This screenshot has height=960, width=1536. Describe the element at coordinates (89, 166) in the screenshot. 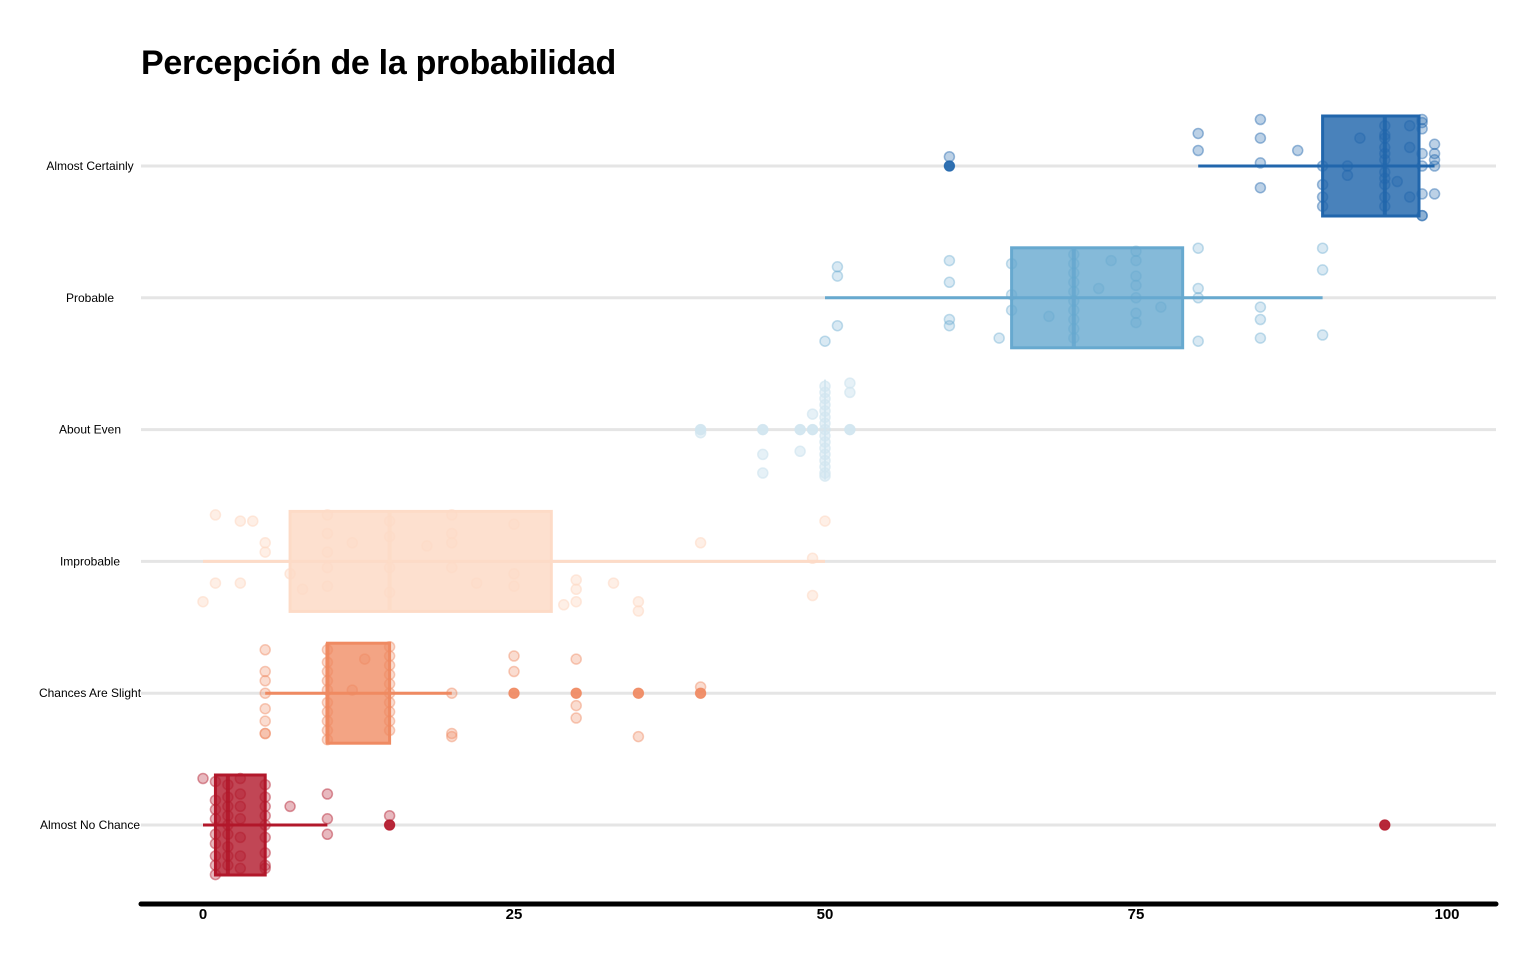

I see `category-label-almost-certainly: Almost Certainly` at that location.